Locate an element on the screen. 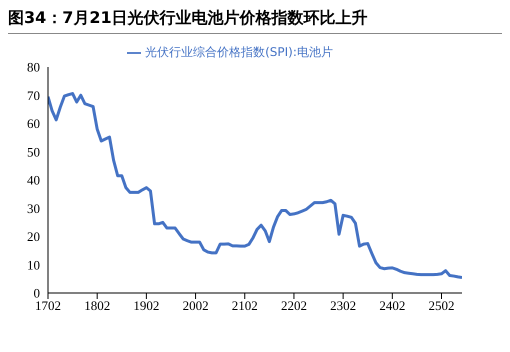  x-tick-label: 2002 is located at coordinates (195, 306).